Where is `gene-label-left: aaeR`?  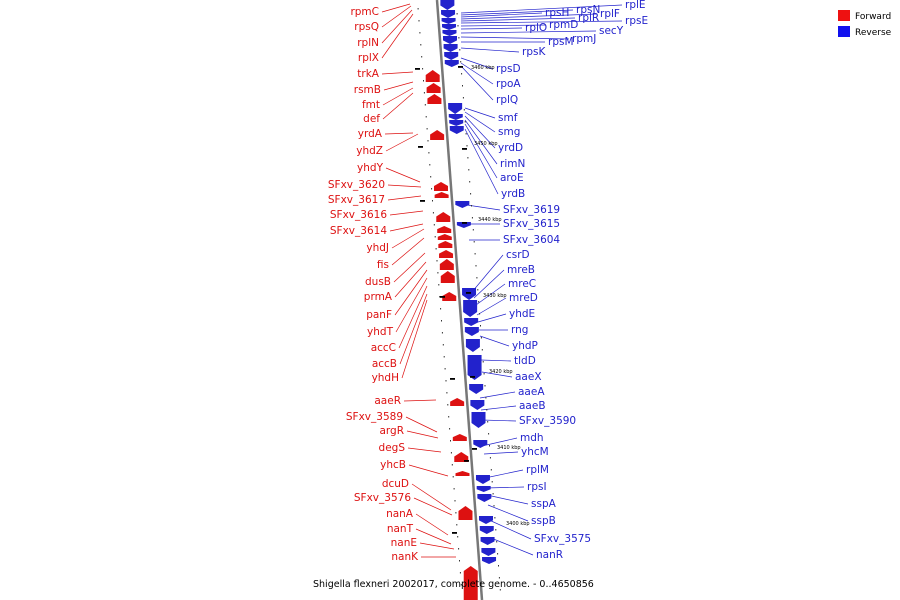 gene-label-left: aaeR is located at coordinates (387, 401).